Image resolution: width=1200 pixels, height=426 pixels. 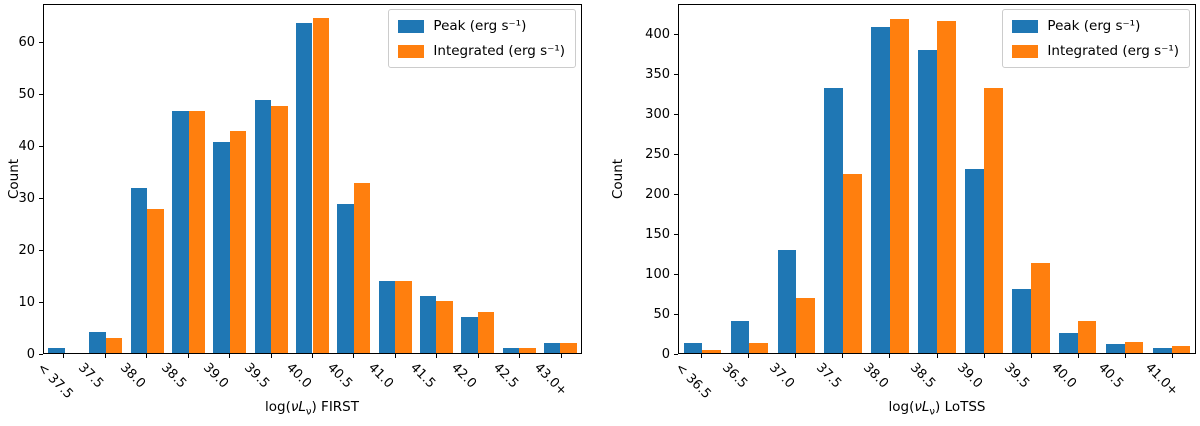 What do you see at coordinates (692, 381) in the screenshot?
I see `x-tick-label: < 36.5` at bounding box center [692, 381].